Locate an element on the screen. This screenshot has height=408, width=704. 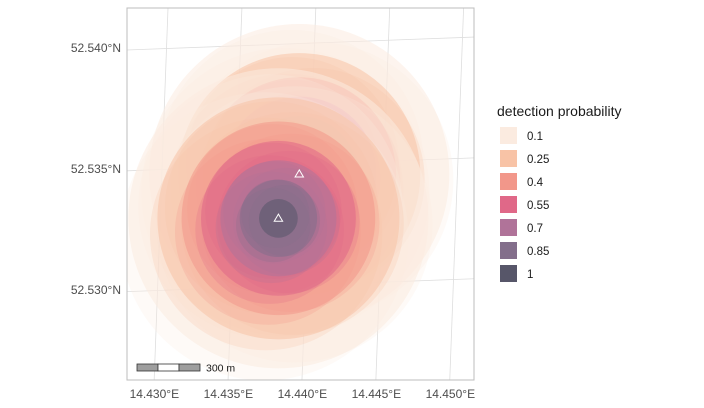
legend-item-label: 0.25 is located at coordinates (538, 160).